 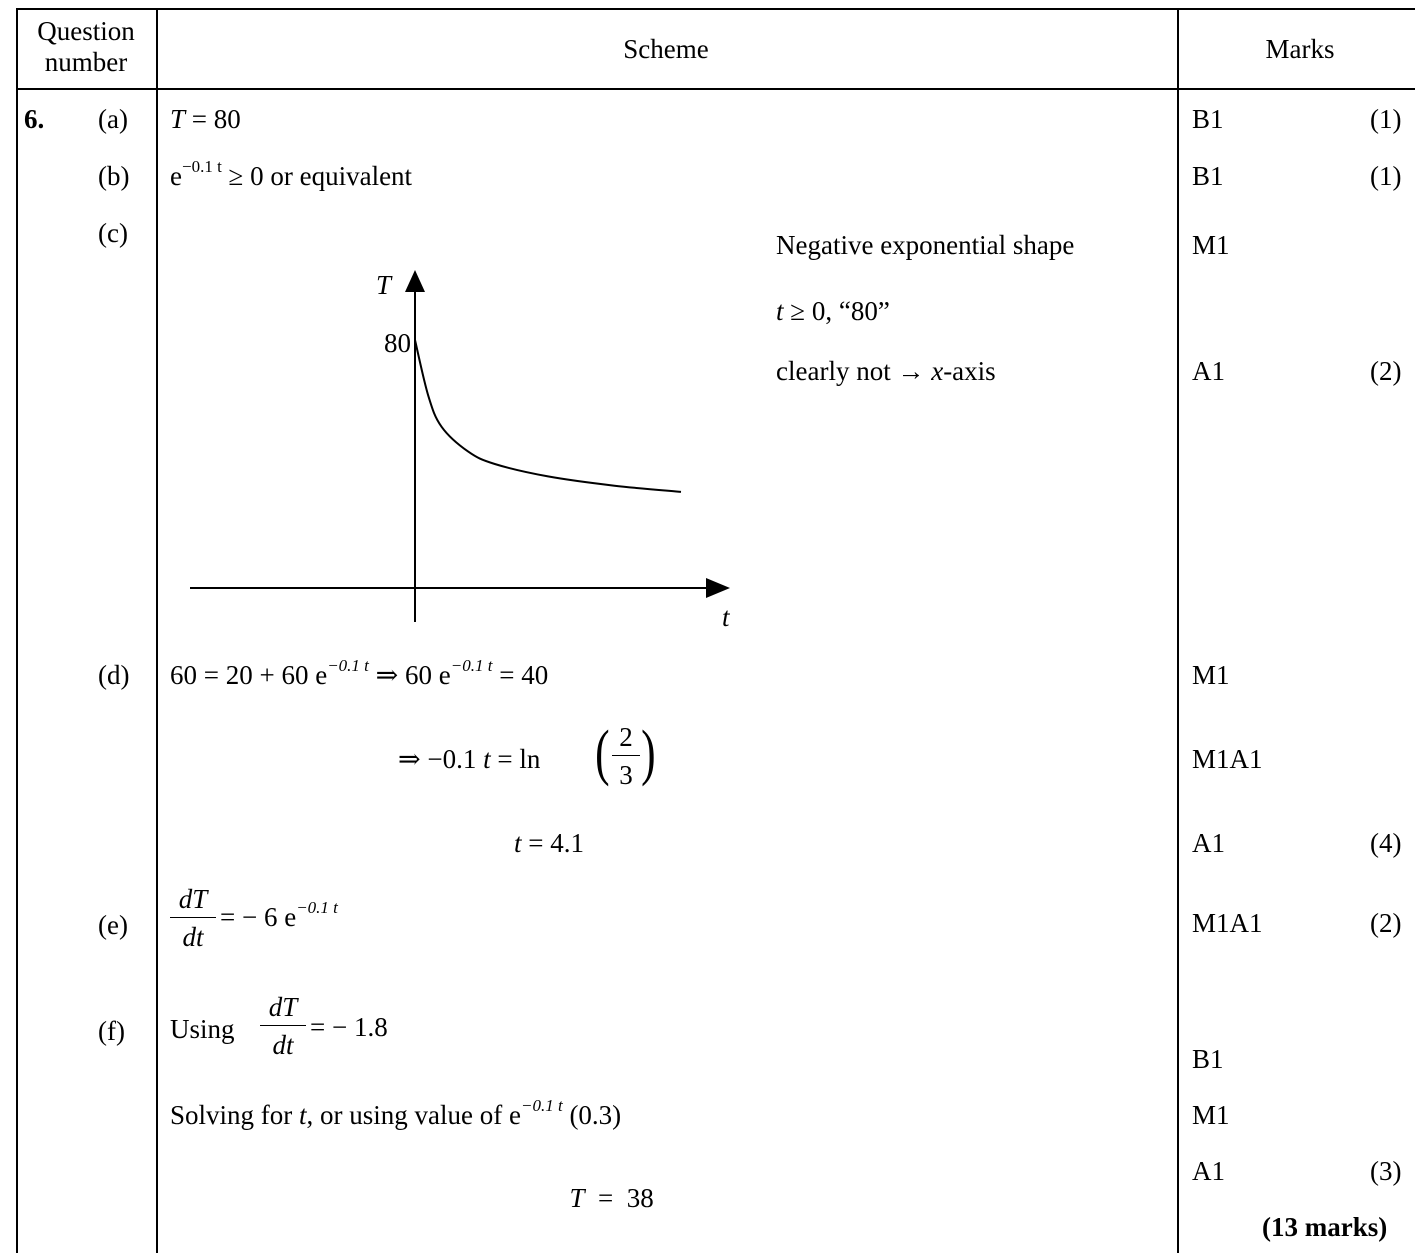 What do you see at coordinates (577, 1198) in the screenshot?
I see `part-f-line-3-var: T` at bounding box center [577, 1198].